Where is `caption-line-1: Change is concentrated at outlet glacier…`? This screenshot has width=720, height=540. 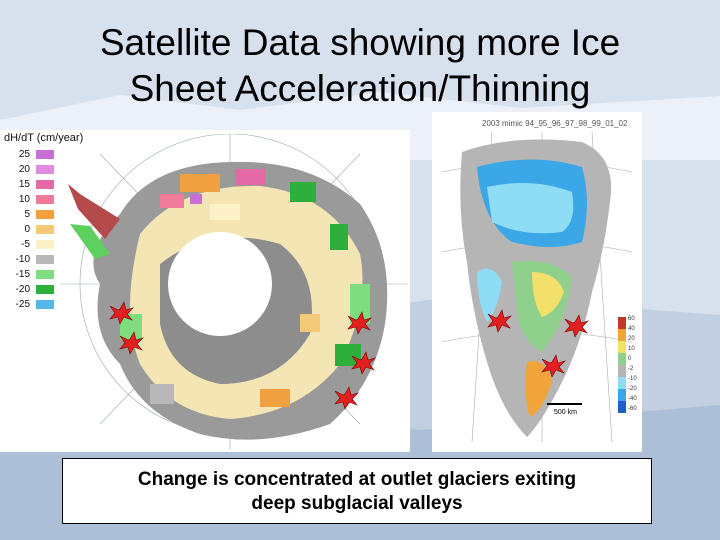
caption-line-1: Change is concentrated at outlet glacier… is located at coordinates (357, 479).